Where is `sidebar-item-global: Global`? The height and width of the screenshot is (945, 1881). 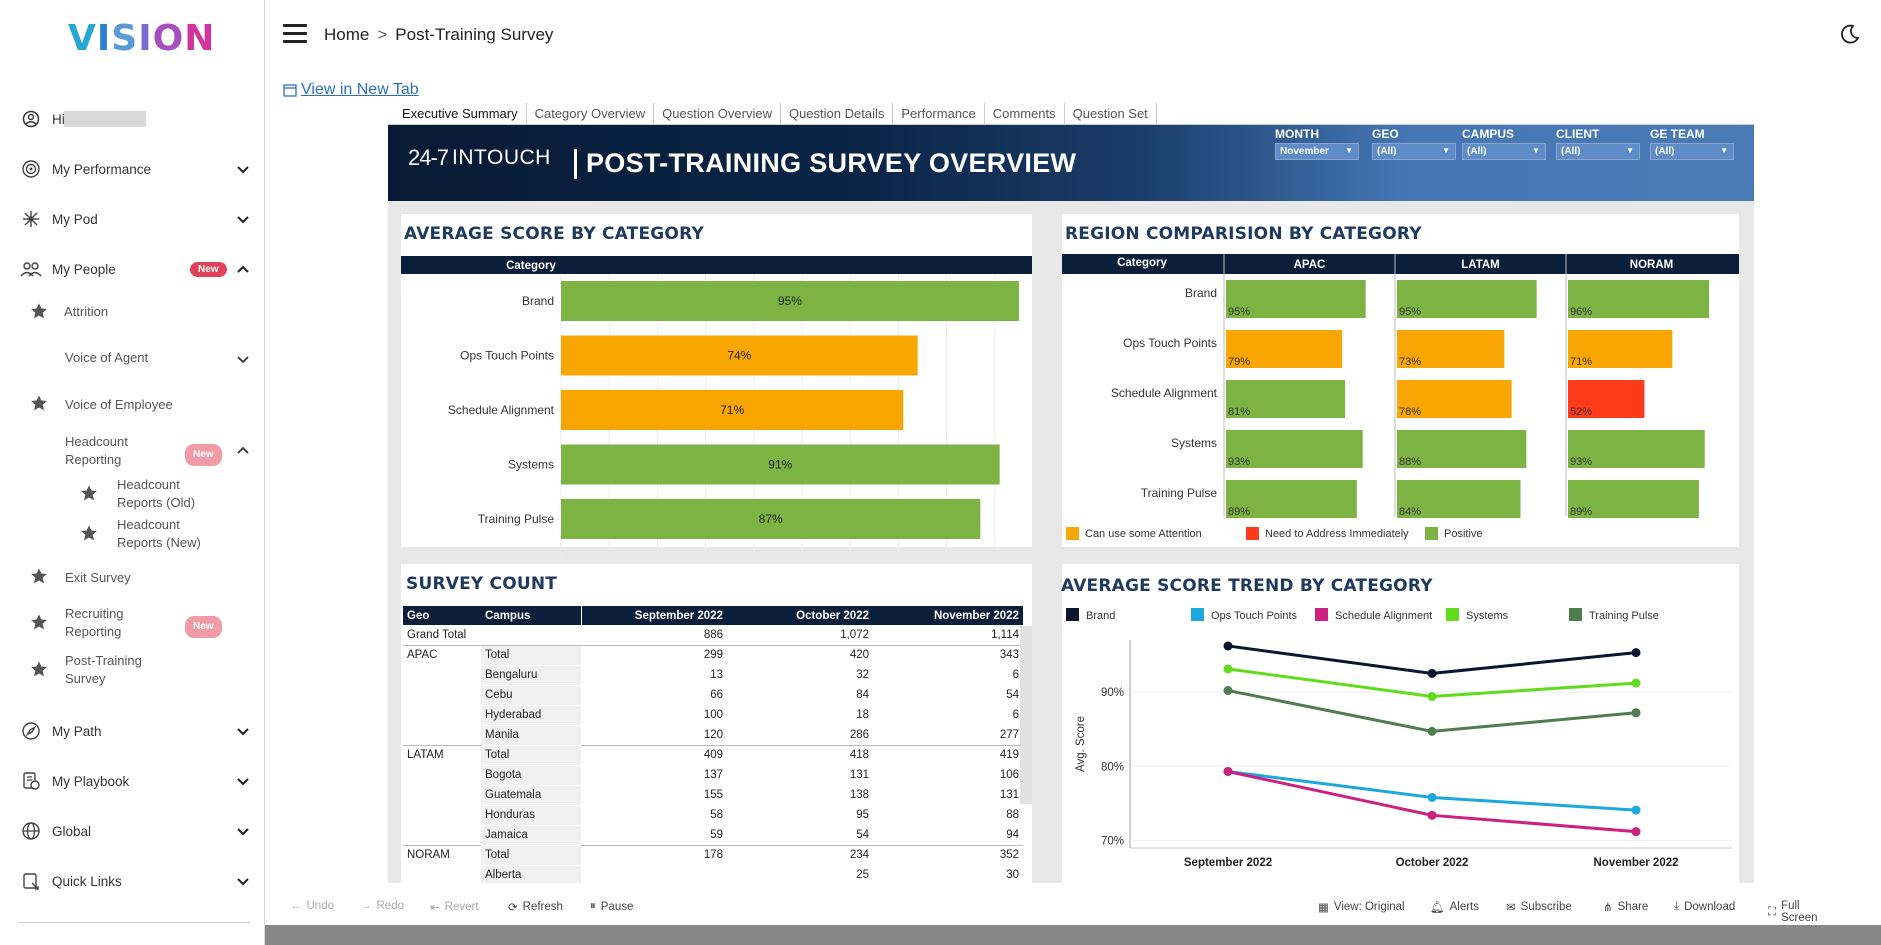 sidebar-item-global: Global is located at coordinates (132, 831).